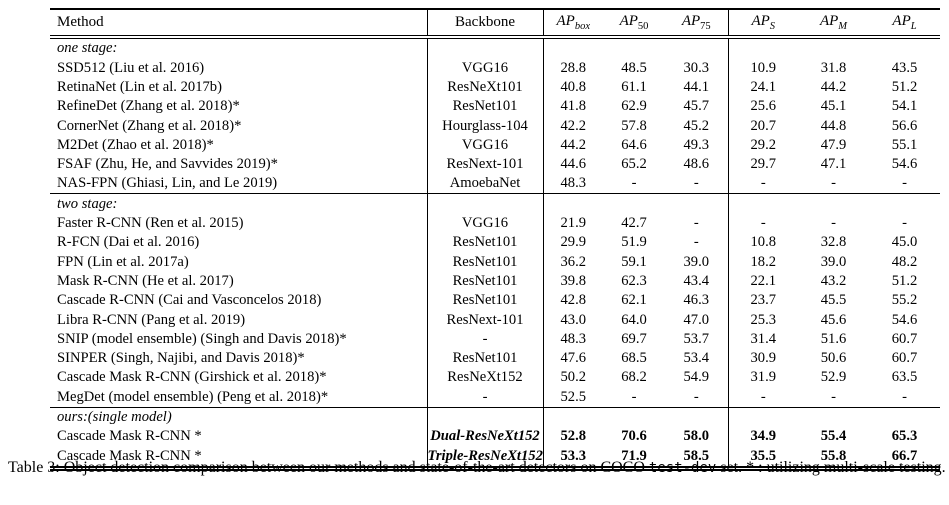  Describe the element at coordinates (239, 320) in the screenshot. I see `method-cell: Libra R-CNN (Pang et al. 2019)` at that location.